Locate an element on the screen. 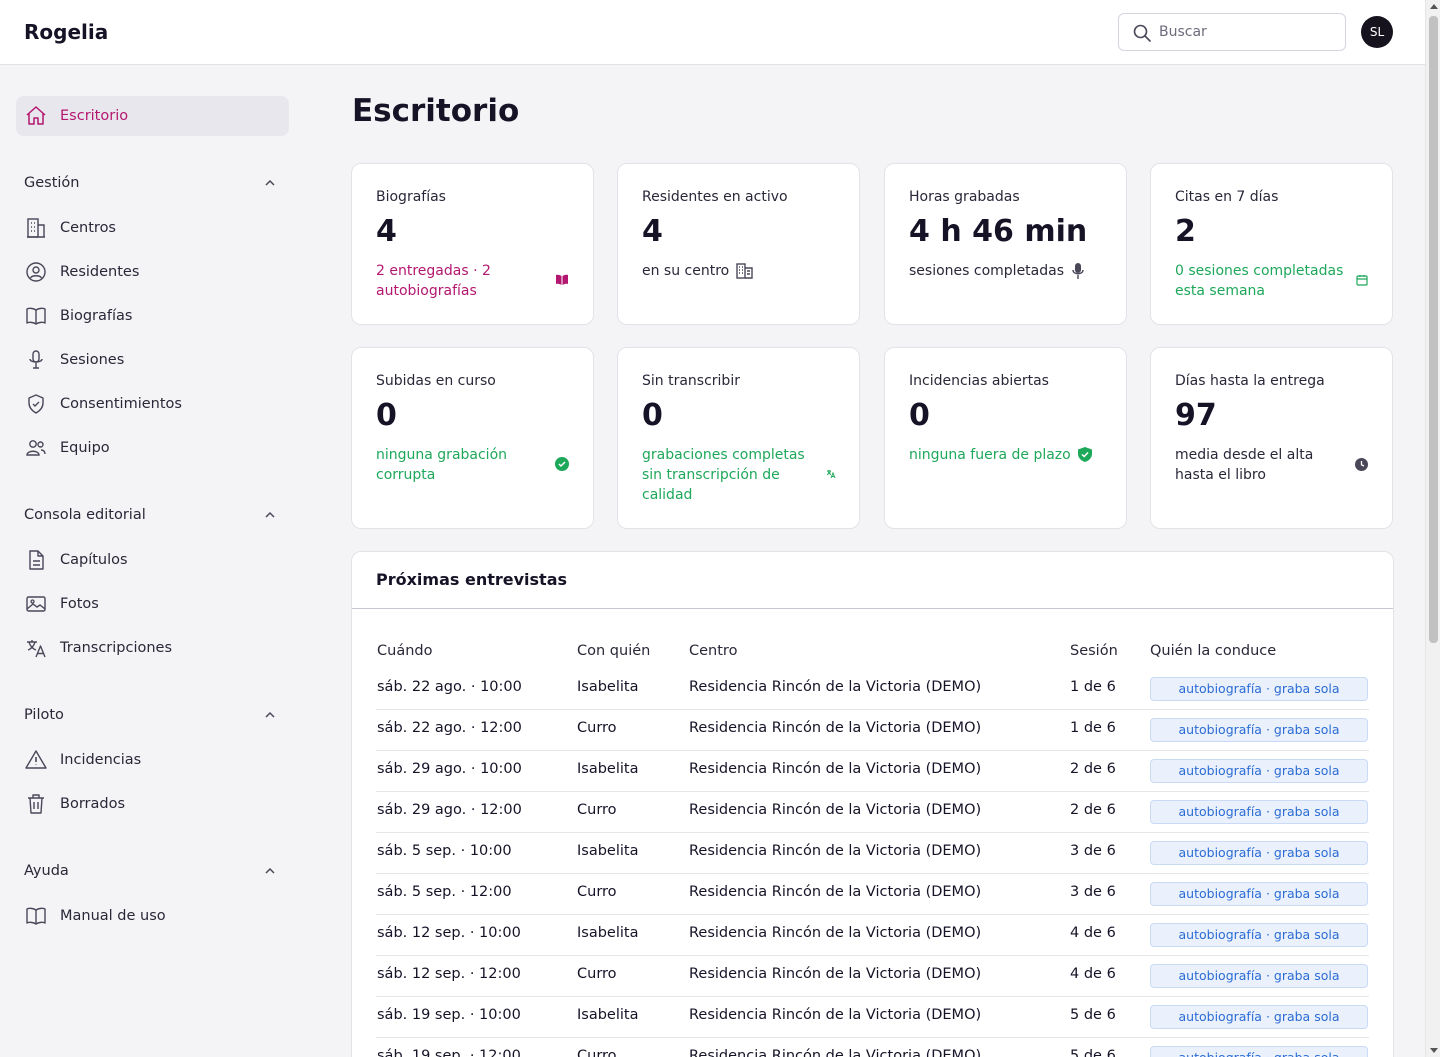 This screenshot has height=1057, width=1440. stat-subtext: ninguna grabación corrupta is located at coordinates (442, 465).